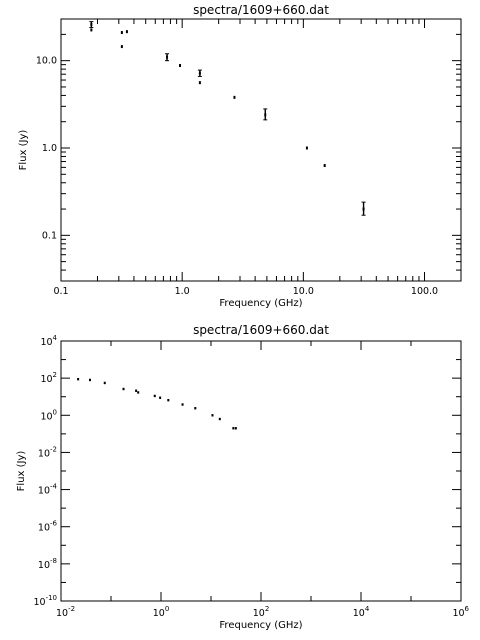 This screenshot has height=640, width=480. I want to click on x-tick-label: 100.0, so click(424, 291).